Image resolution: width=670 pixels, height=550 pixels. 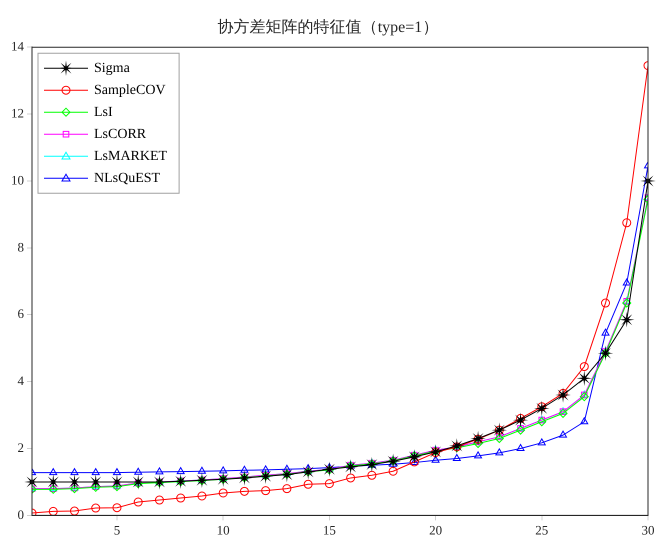 I want to click on legend-label: NLsQuEST, so click(x=127, y=178).